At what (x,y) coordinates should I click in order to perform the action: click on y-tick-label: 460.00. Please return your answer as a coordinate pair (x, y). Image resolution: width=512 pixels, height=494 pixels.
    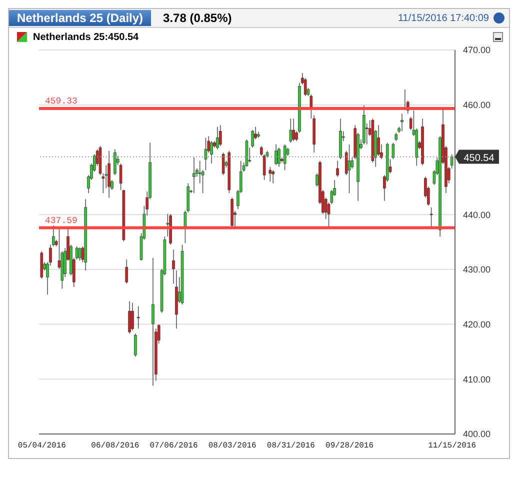
    Looking at the image, I should click on (477, 105).